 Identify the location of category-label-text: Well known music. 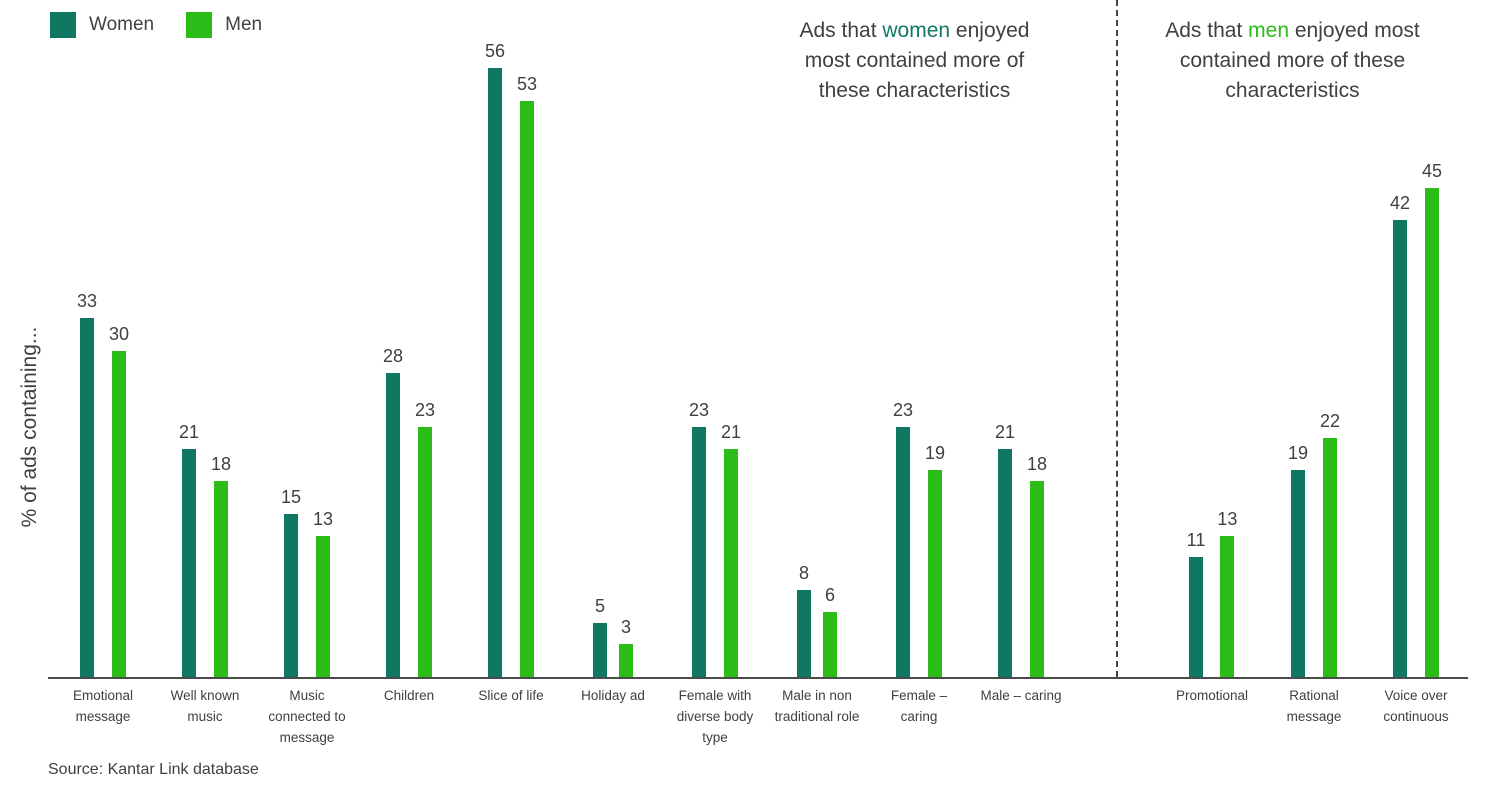
(205, 706).